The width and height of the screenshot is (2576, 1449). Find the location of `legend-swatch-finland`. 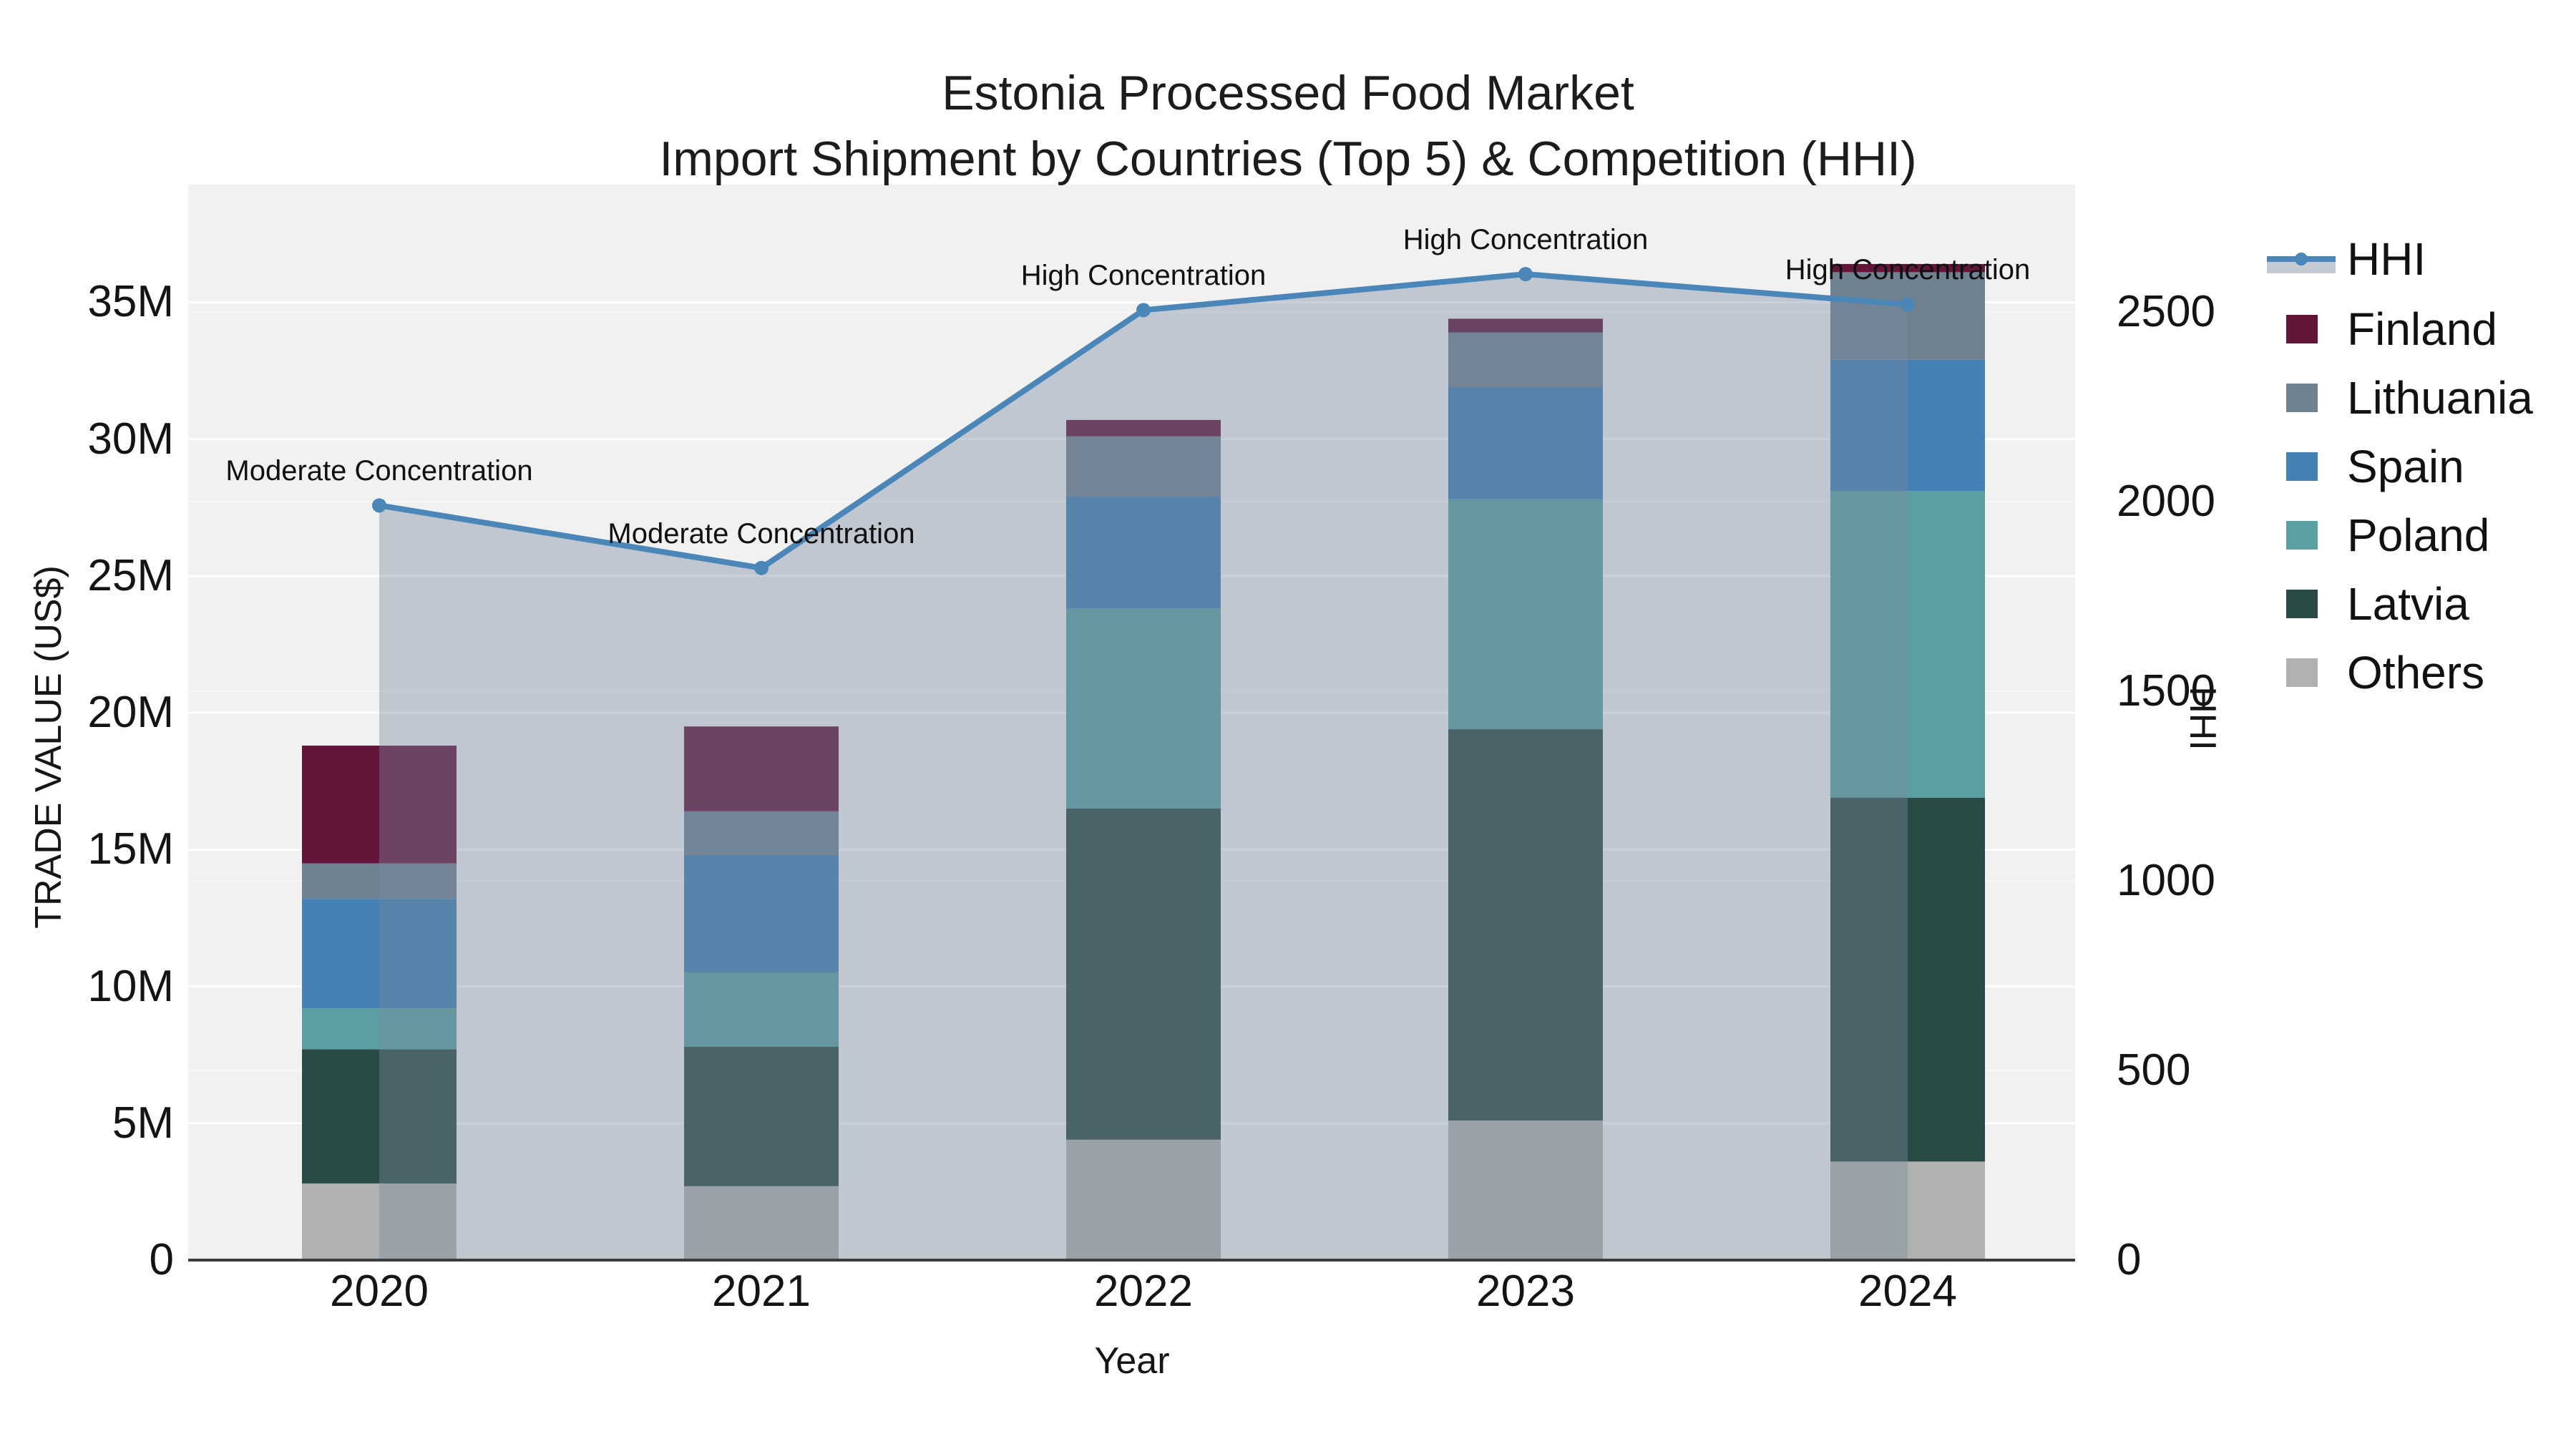

legend-swatch-finland is located at coordinates (2302, 329).